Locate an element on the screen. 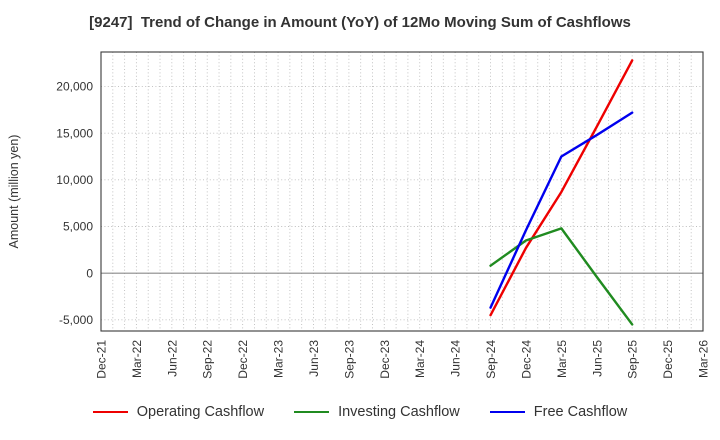 The width and height of the screenshot is (720, 440). legend-item-investing: Investing Cashflow is located at coordinates (377, 412).